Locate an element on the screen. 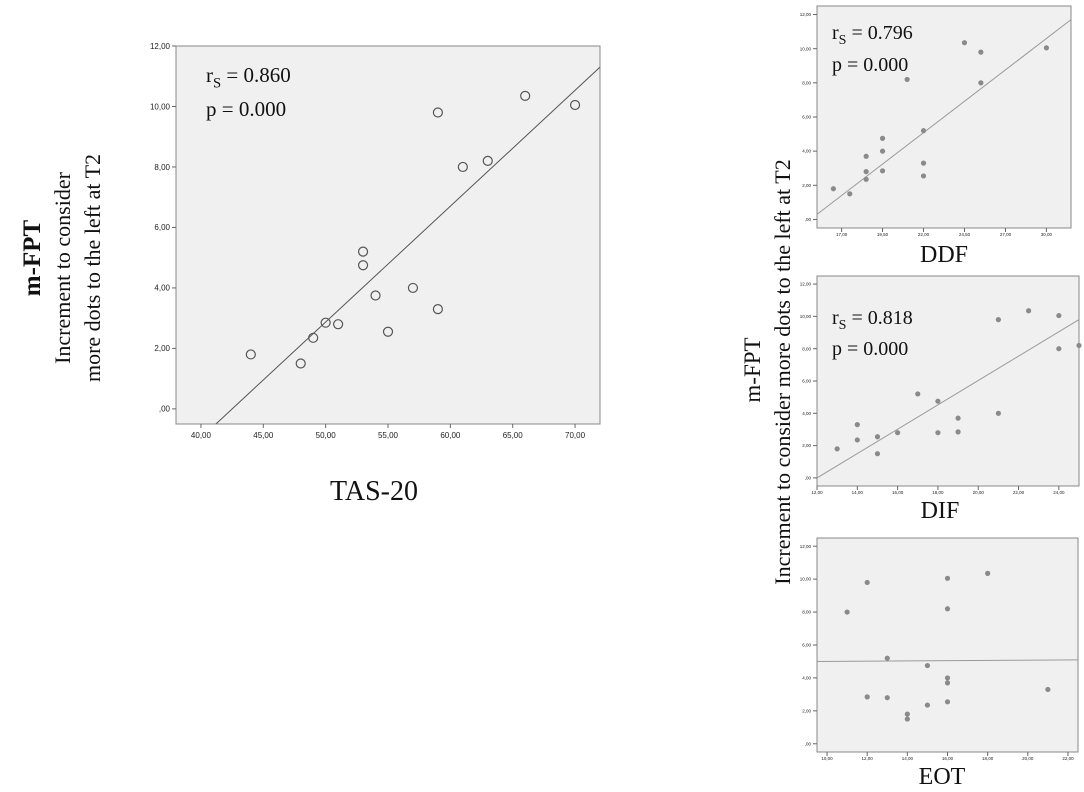  x-tick-label: 18,00 is located at coordinates (988, 758).